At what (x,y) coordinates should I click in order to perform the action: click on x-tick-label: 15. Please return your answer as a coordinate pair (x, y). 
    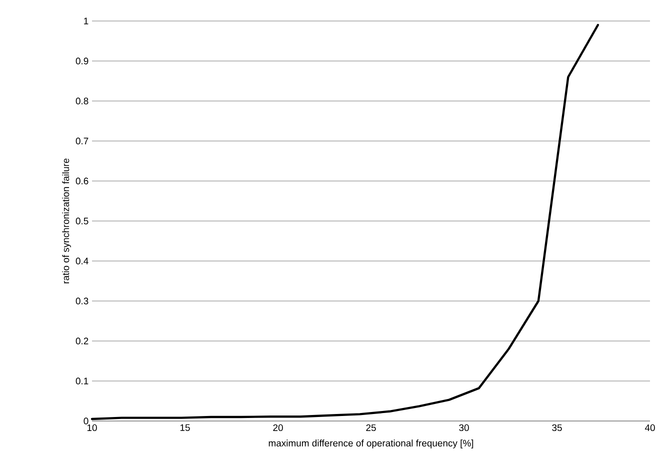
    Looking at the image, I should click on (185, 427).